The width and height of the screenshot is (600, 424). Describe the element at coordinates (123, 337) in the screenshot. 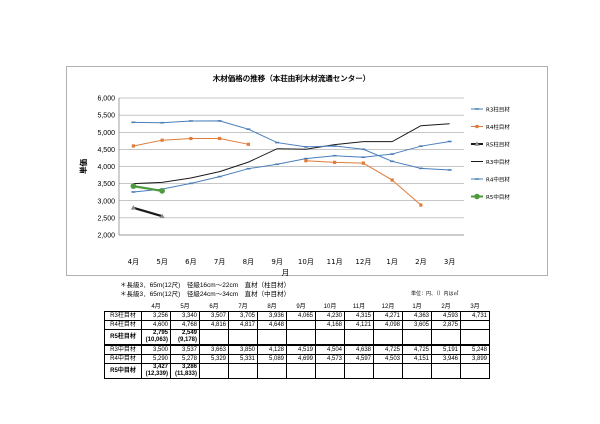

I see `table-row-label: R5柱目材` at that location.